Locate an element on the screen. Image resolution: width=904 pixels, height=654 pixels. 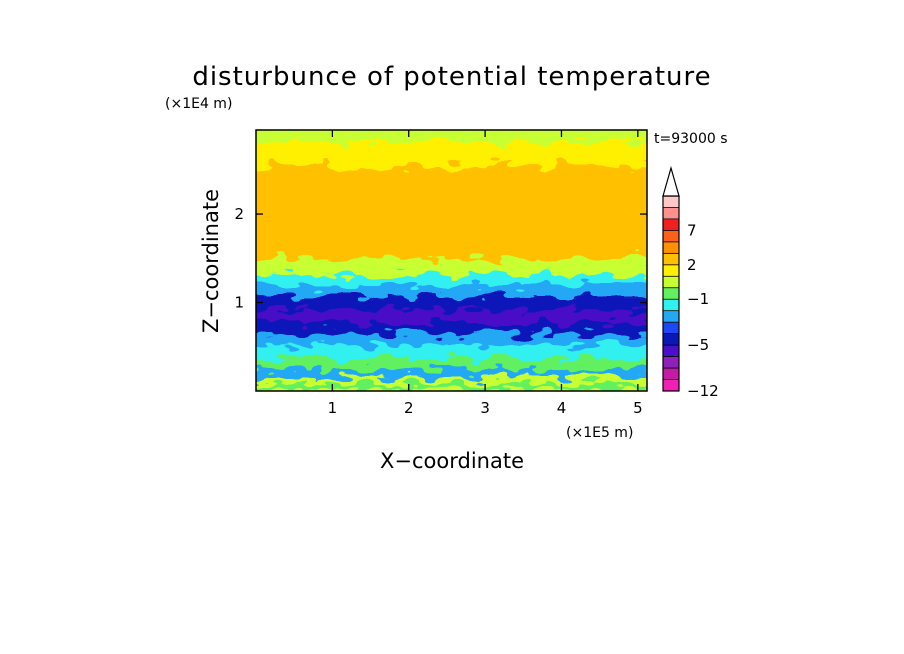
colorbar-label: 7 is located at coordinates (692, 230).